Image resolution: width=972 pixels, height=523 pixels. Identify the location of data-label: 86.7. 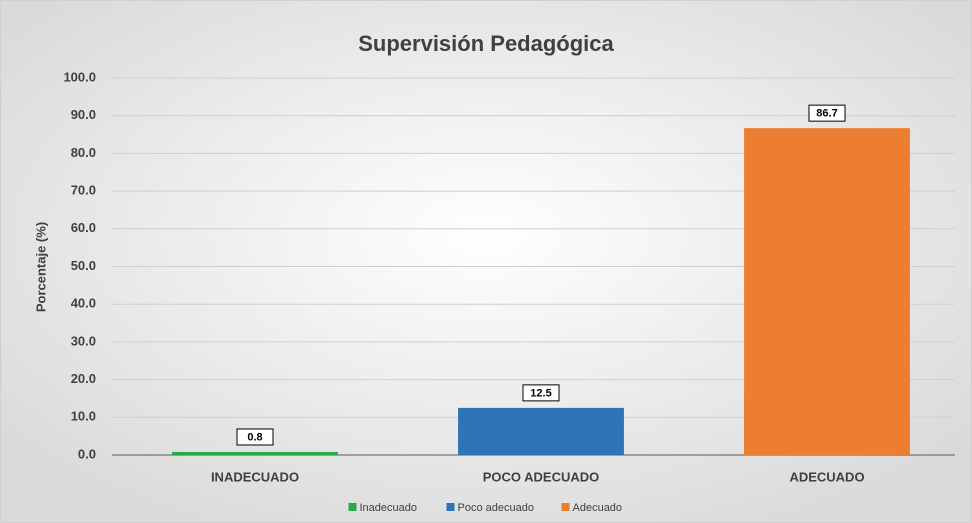
(826, 114).